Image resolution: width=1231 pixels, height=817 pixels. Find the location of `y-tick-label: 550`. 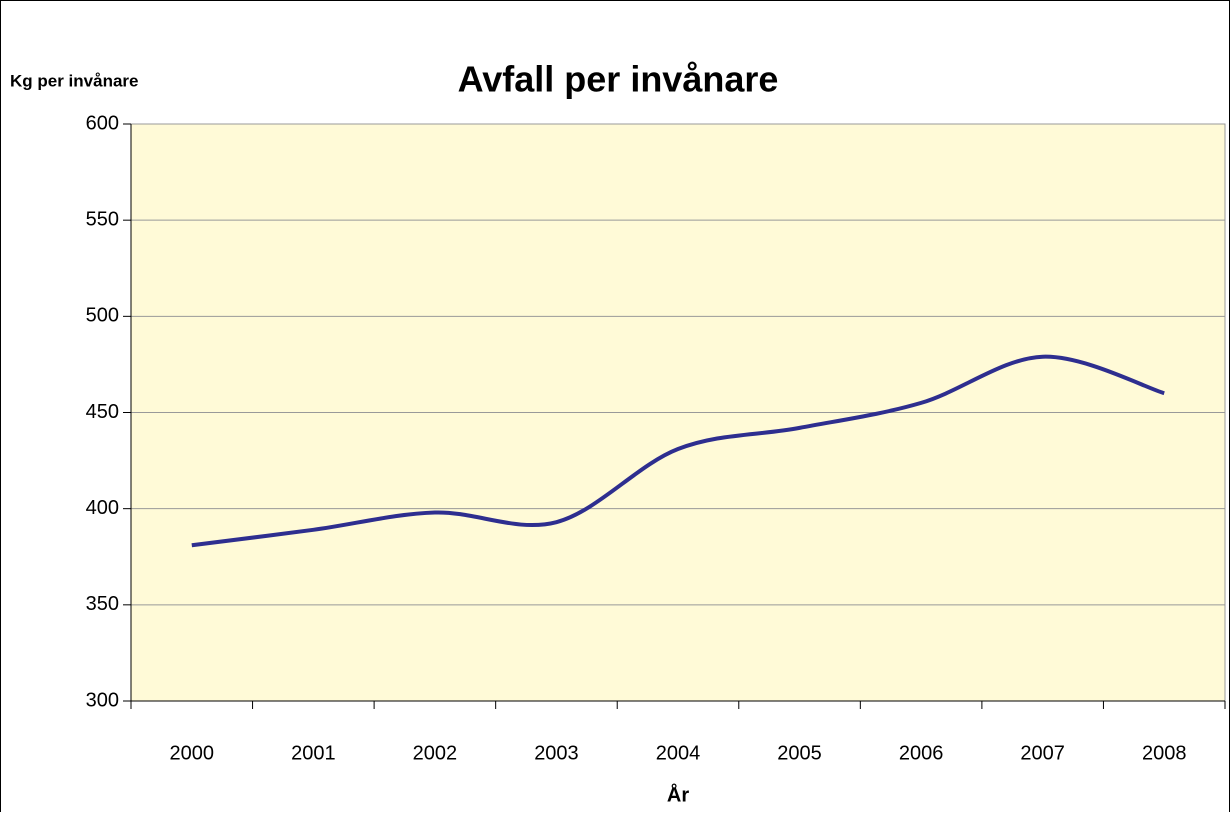

y-tick-label: 550 is located at coordinates (102, 219).